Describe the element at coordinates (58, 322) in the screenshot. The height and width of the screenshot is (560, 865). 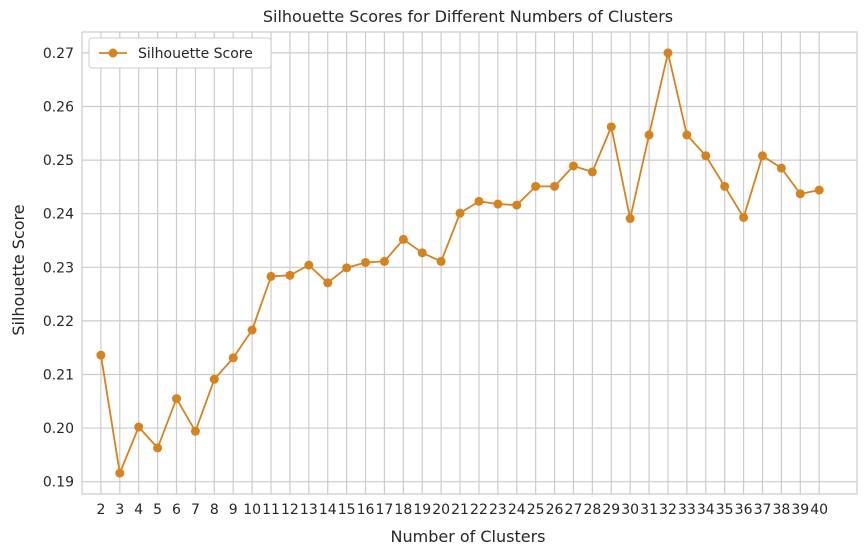
I see `y-tick-label: 0.22` at that location.